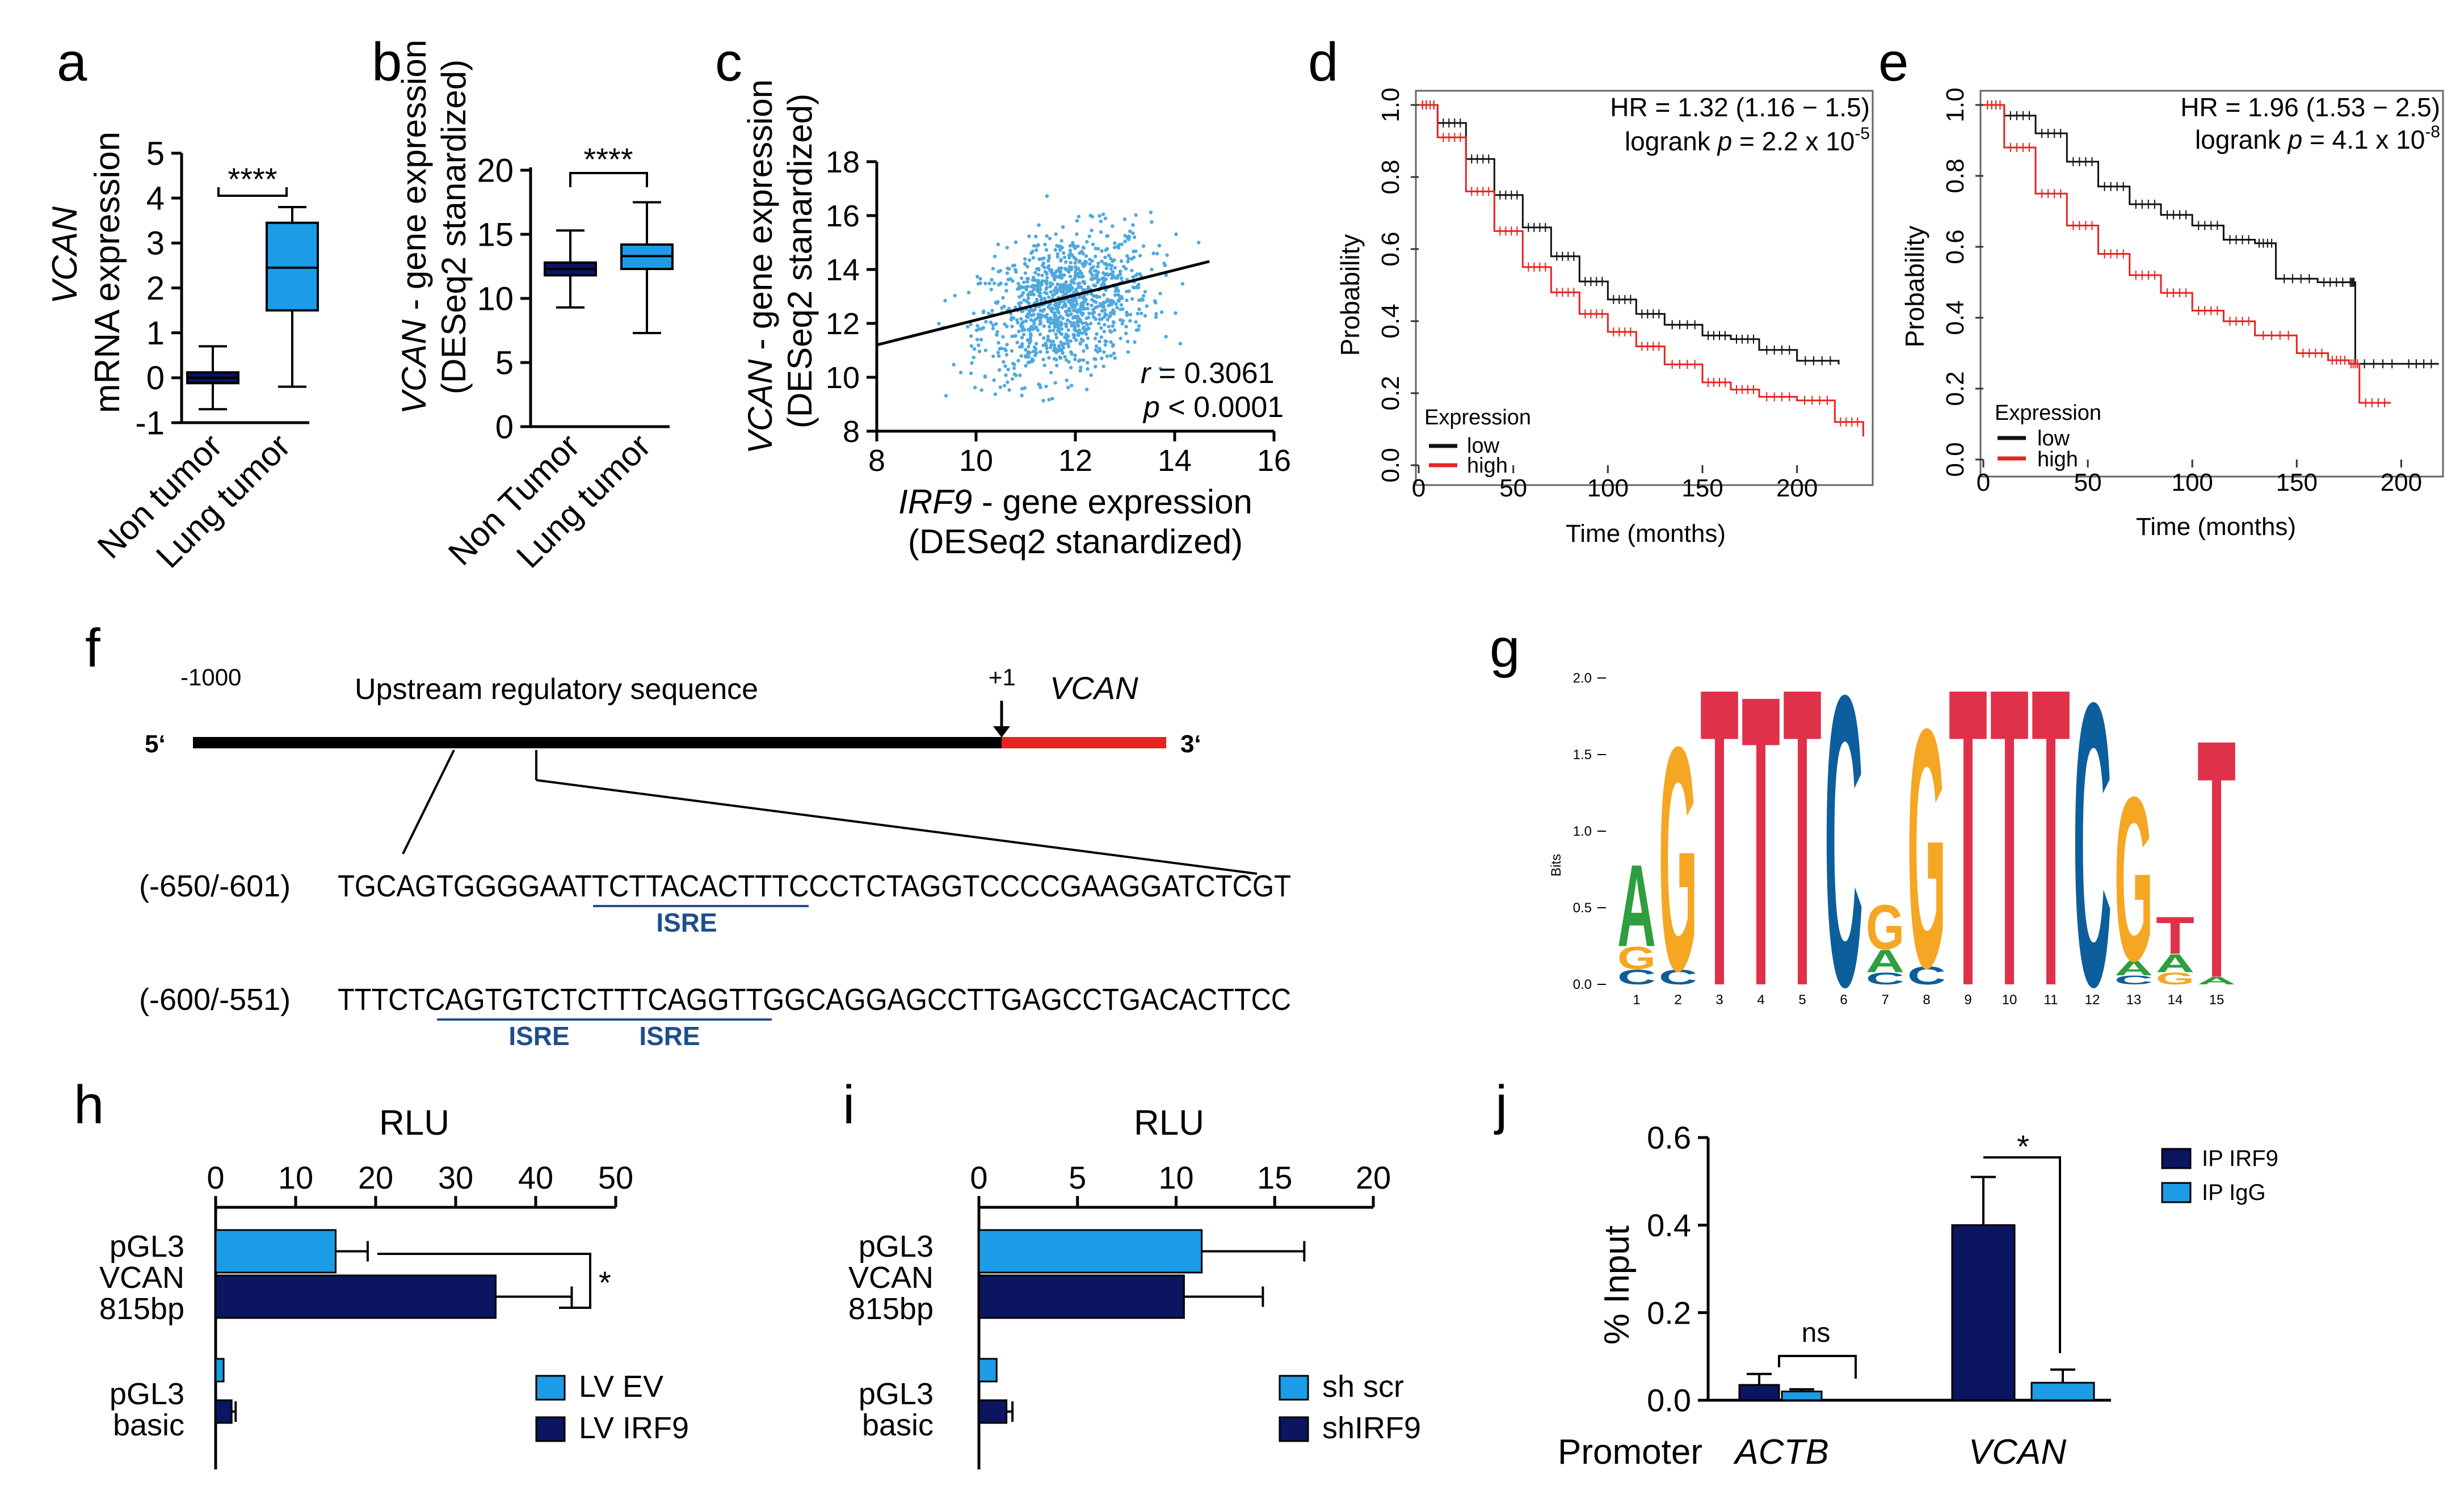 The width and height of the screenshot is (2464, 1491). What do you see at coordinates (1487, 466) in the screenshot?
I see `panel-d-legend-high: high` at bounding box center [1487, 466].